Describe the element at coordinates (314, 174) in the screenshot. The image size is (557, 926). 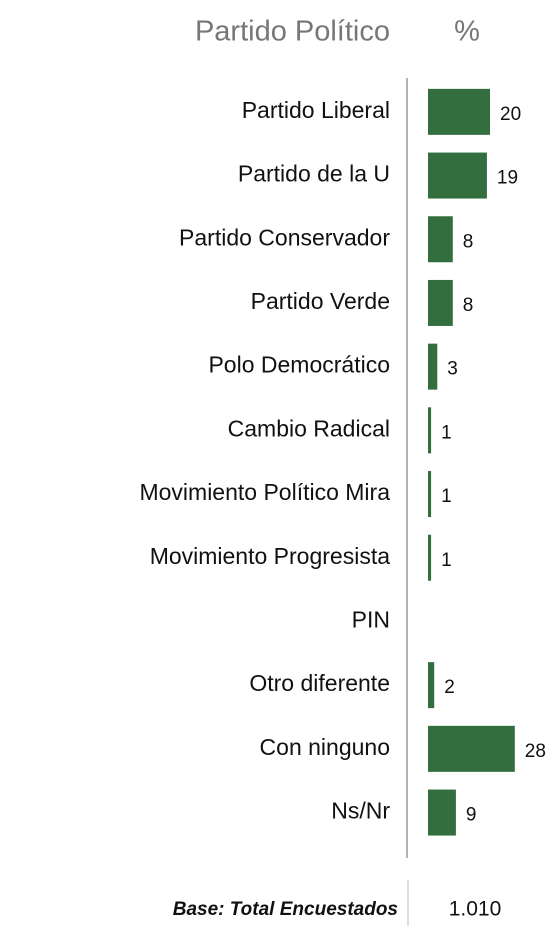
I see `category-label: Partido de la U` at that location.